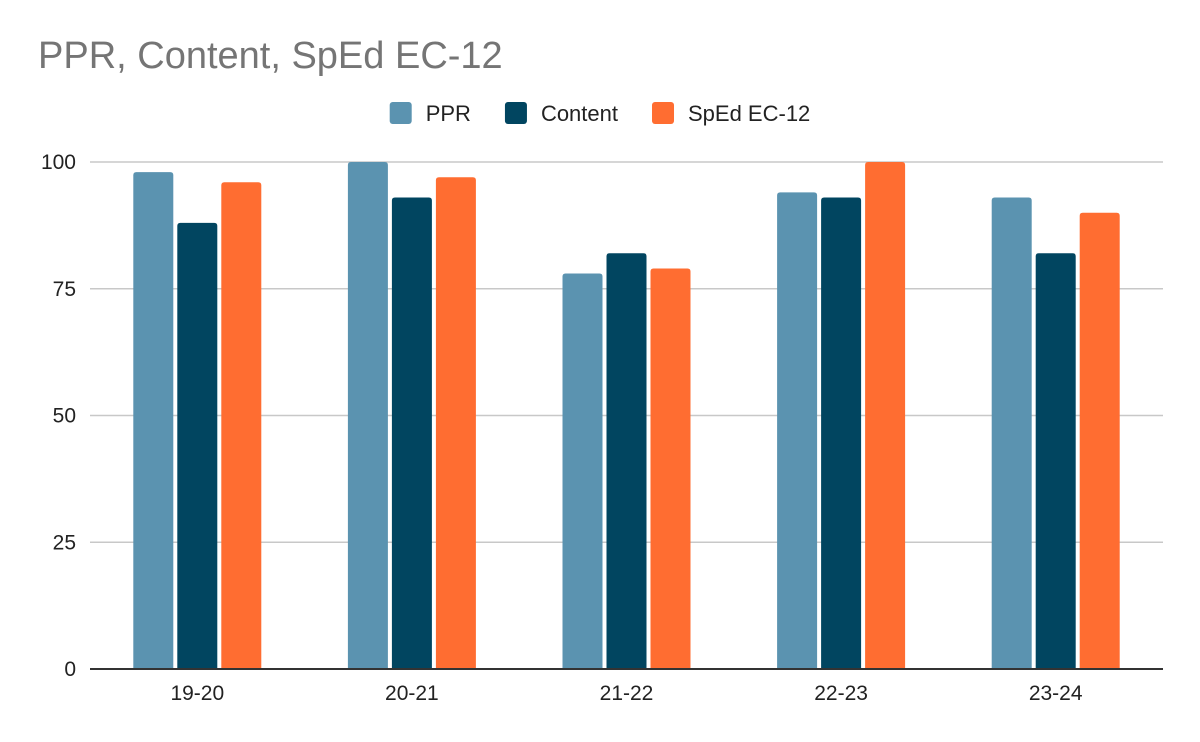 The width and height of the screenshot is (1200, 742). Describe the element at coordinates (412, 693) in the screenshot. I see `x-tick-label: 20-21` at that location.